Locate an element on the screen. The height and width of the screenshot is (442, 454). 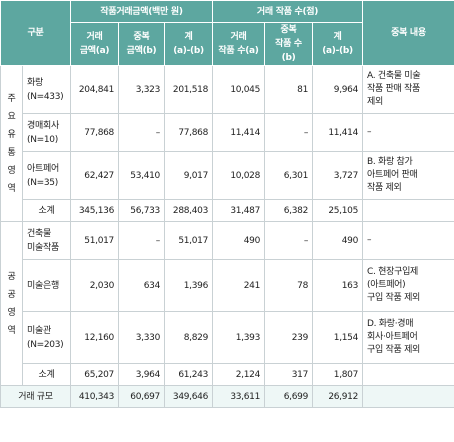
header-amount-group: 작품거래금액(백만 원) is located at coordinates (141, 11).